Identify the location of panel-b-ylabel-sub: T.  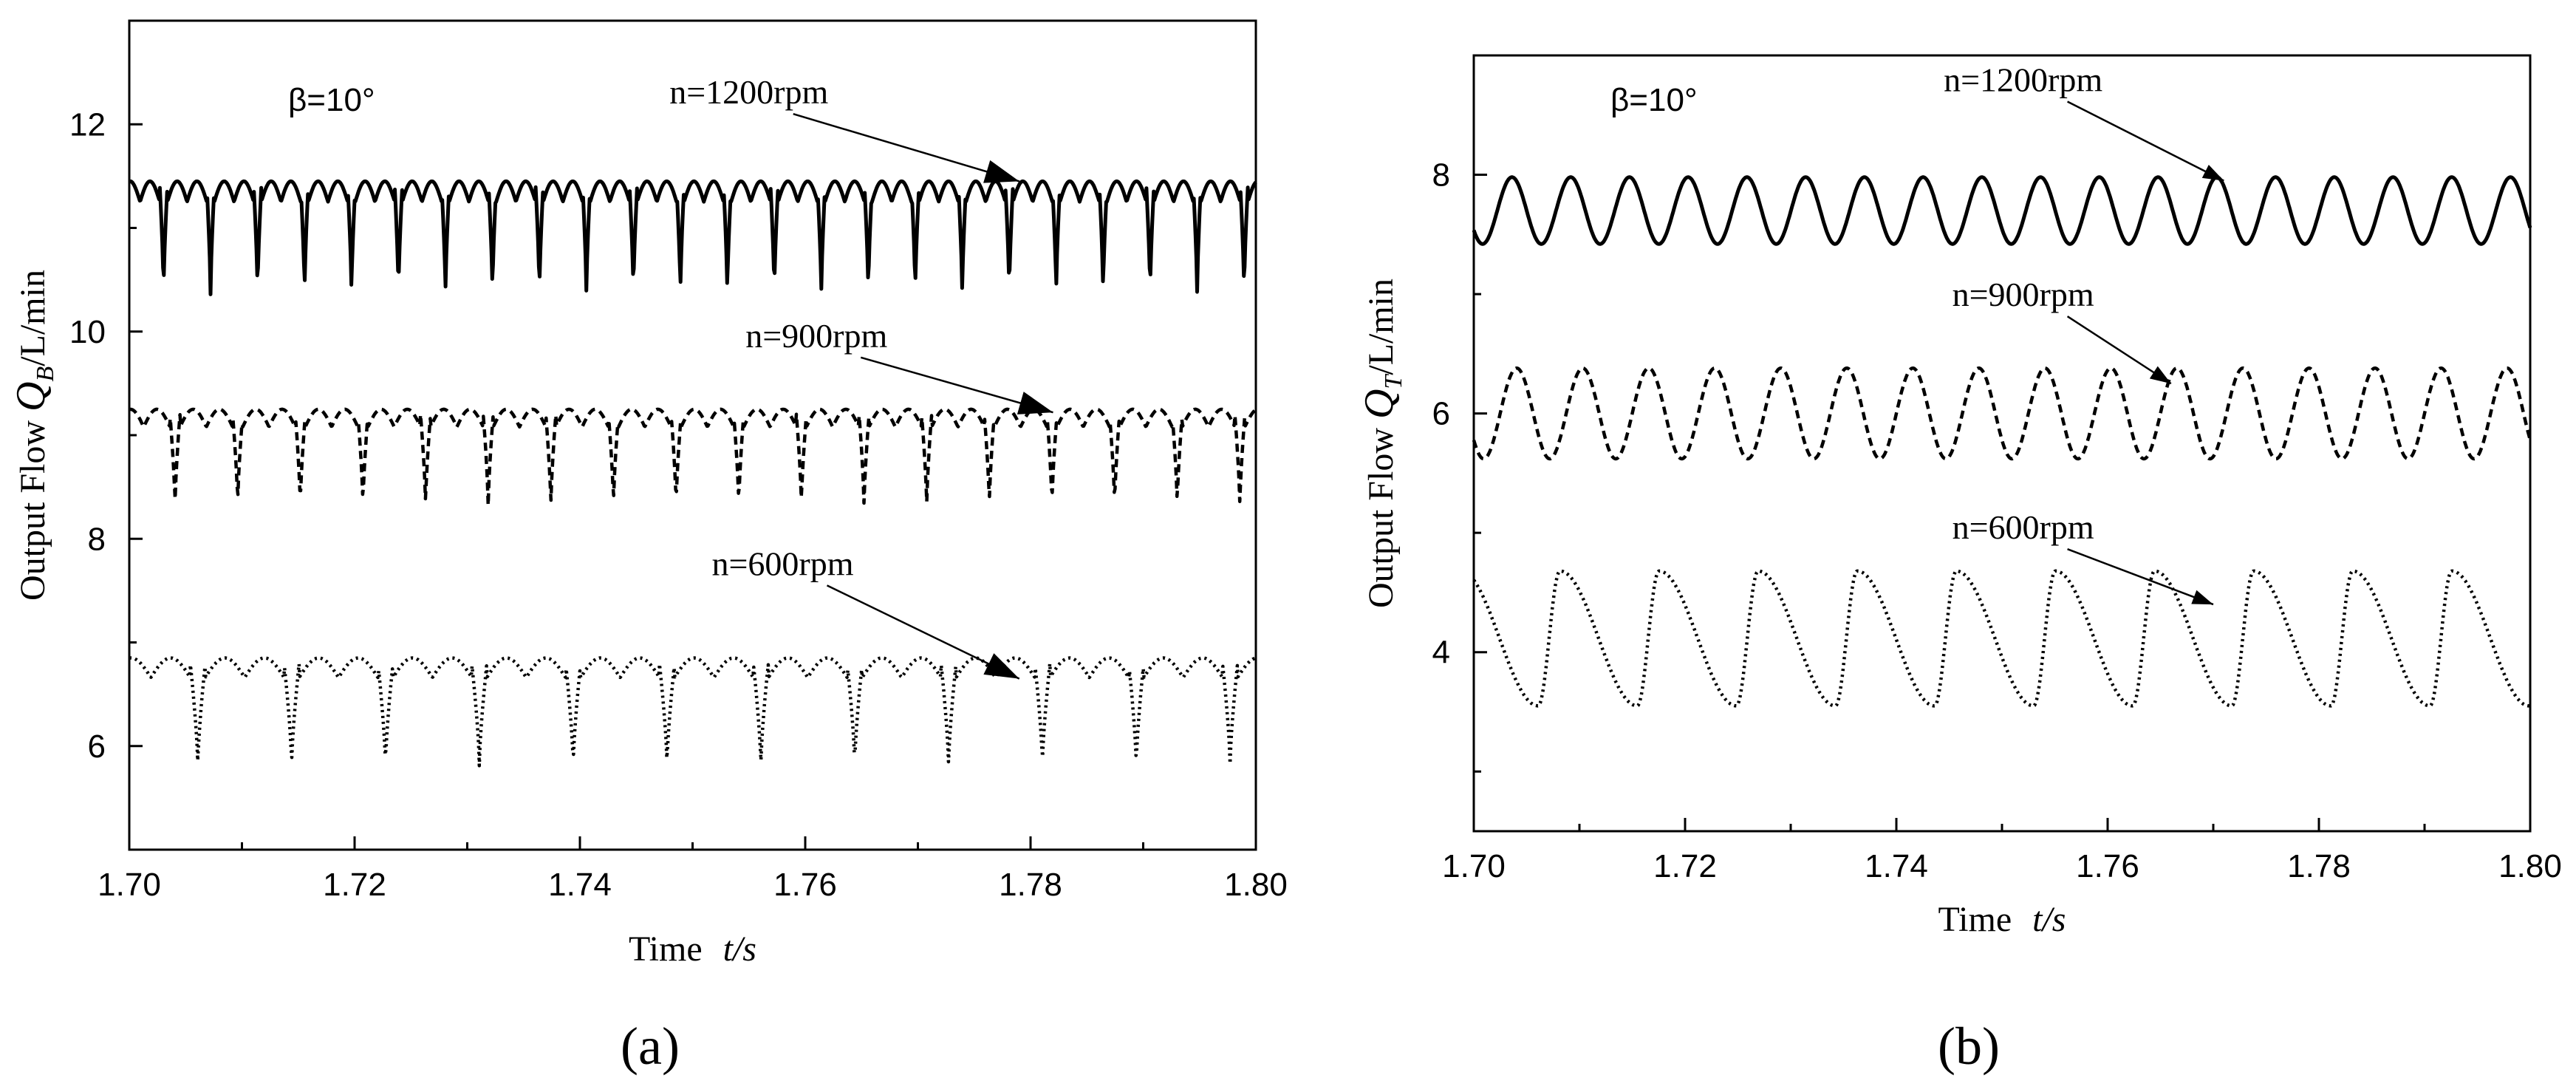
(1393, 381).